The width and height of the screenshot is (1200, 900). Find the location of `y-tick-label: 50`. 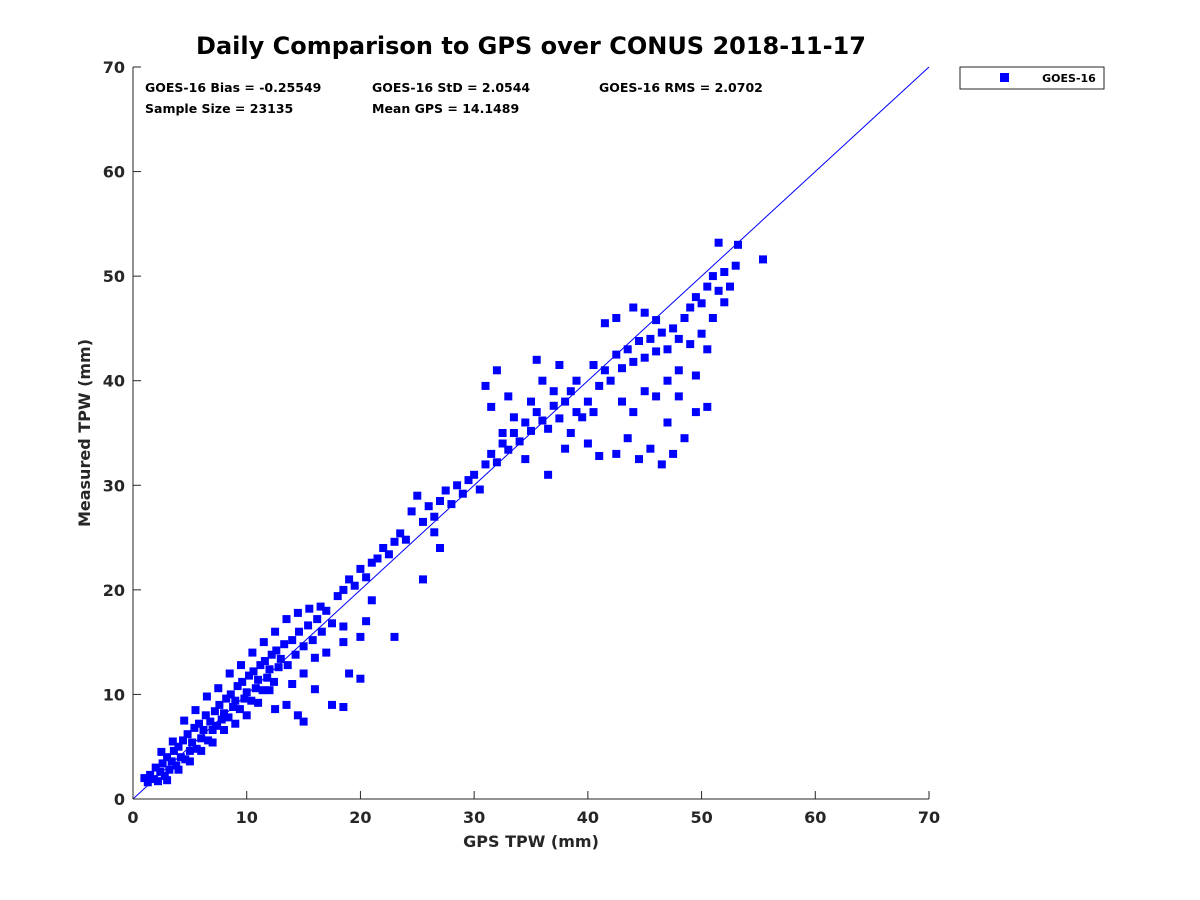

y-tick-label: 50 is located at coordinates (114, 276).